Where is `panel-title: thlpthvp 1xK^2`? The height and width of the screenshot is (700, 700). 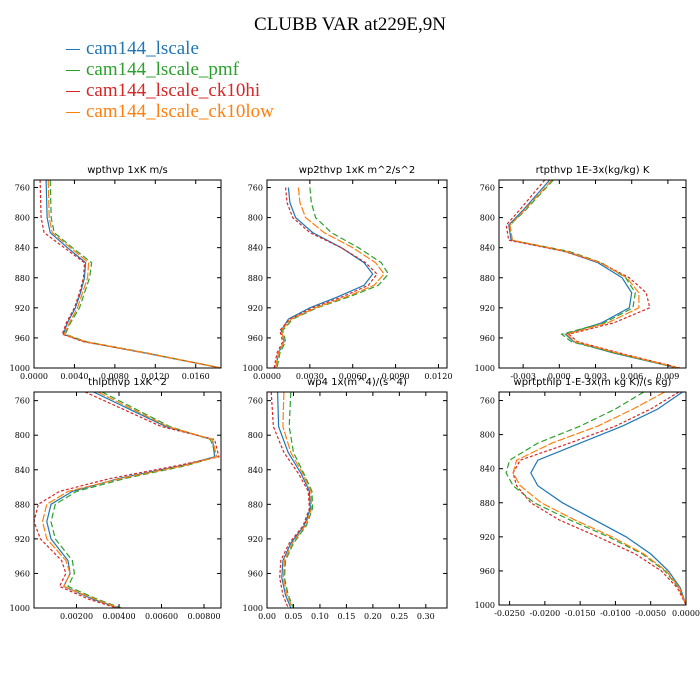
panel-title: thlpthvp 1xK^2 is located at coordinates (127, 382).